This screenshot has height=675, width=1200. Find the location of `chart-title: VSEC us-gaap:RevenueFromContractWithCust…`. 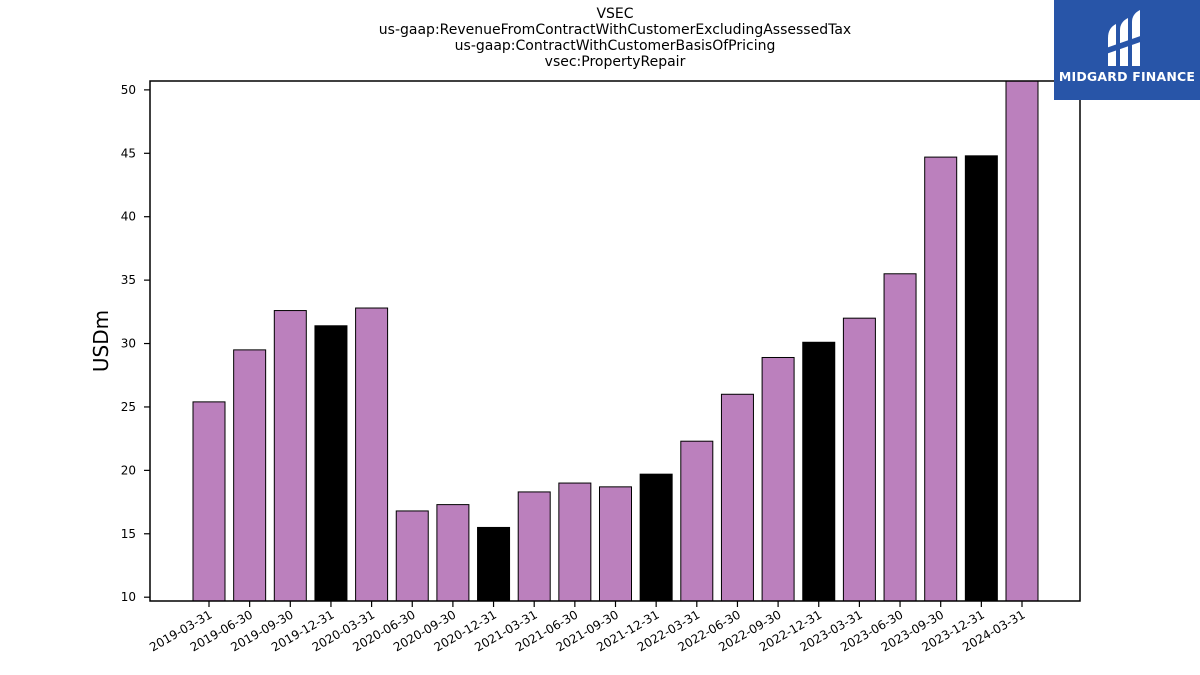

chart-title: VSEC us-gaap:RevenueFromContractWithCust… is located at coordinates (615, 38).